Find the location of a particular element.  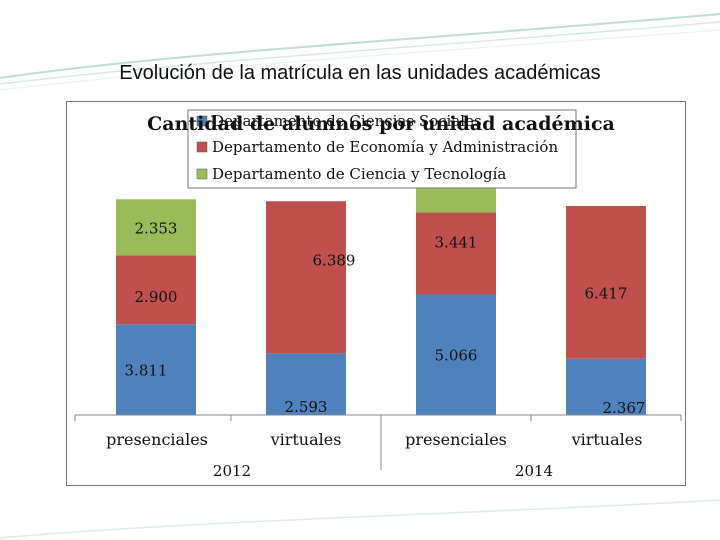

group-label: 2014 is located at coordinates (534, 471).